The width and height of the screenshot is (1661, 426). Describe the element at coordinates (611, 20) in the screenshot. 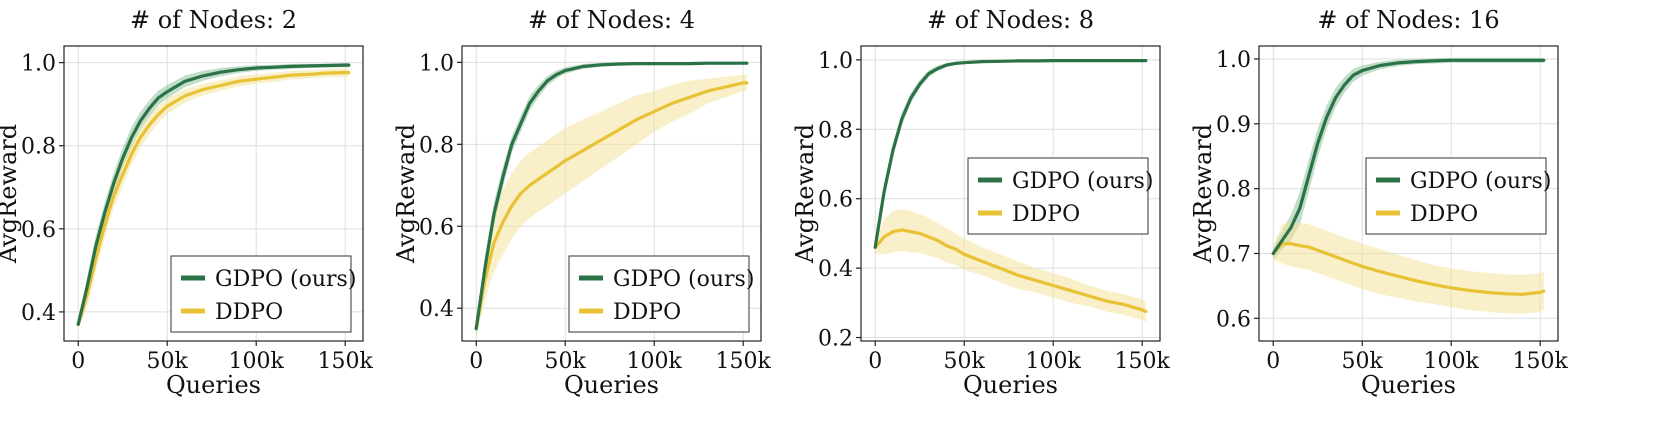

I see `chart-title: # of Nodes: 4` at that location.